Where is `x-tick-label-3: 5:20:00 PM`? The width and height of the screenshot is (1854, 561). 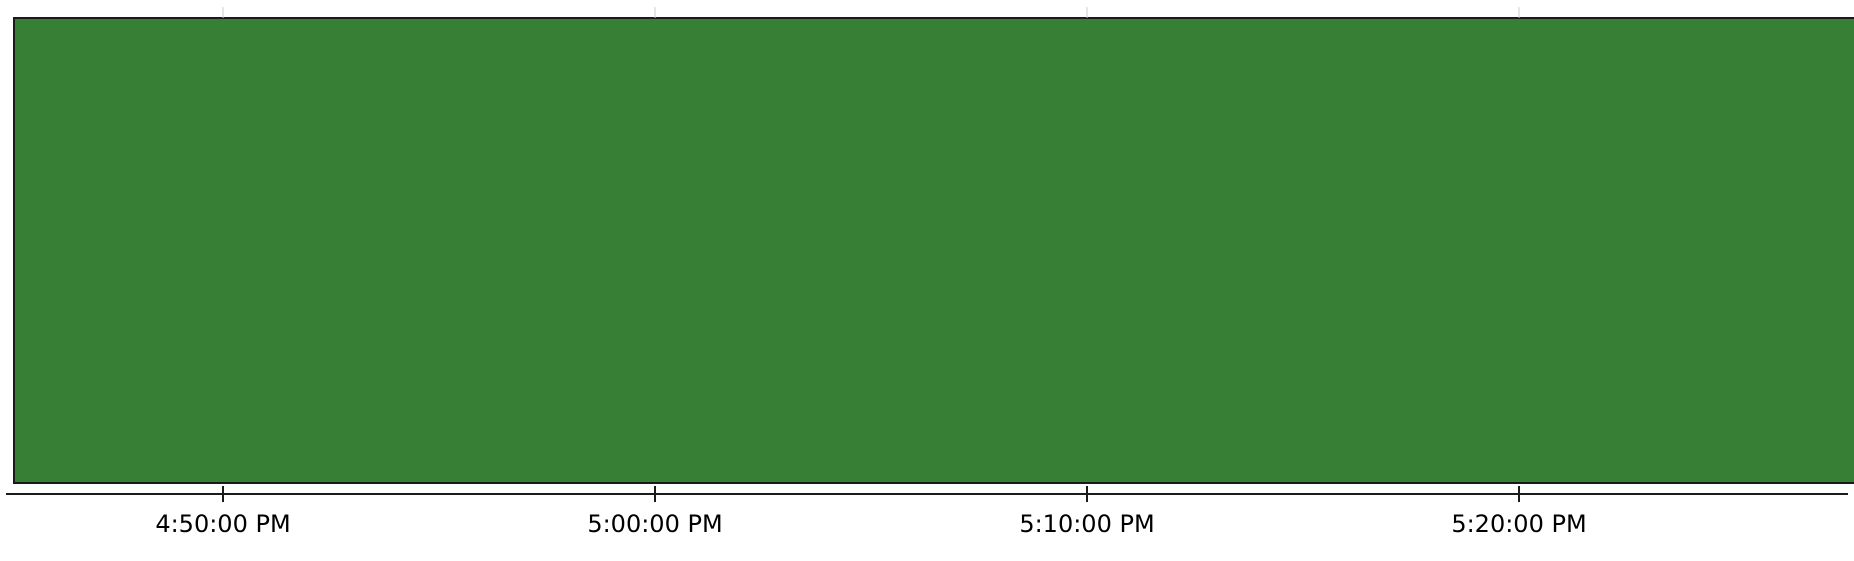
x-tick-label-3: 5:20:00 PM is located at coordinates (1518, 524).